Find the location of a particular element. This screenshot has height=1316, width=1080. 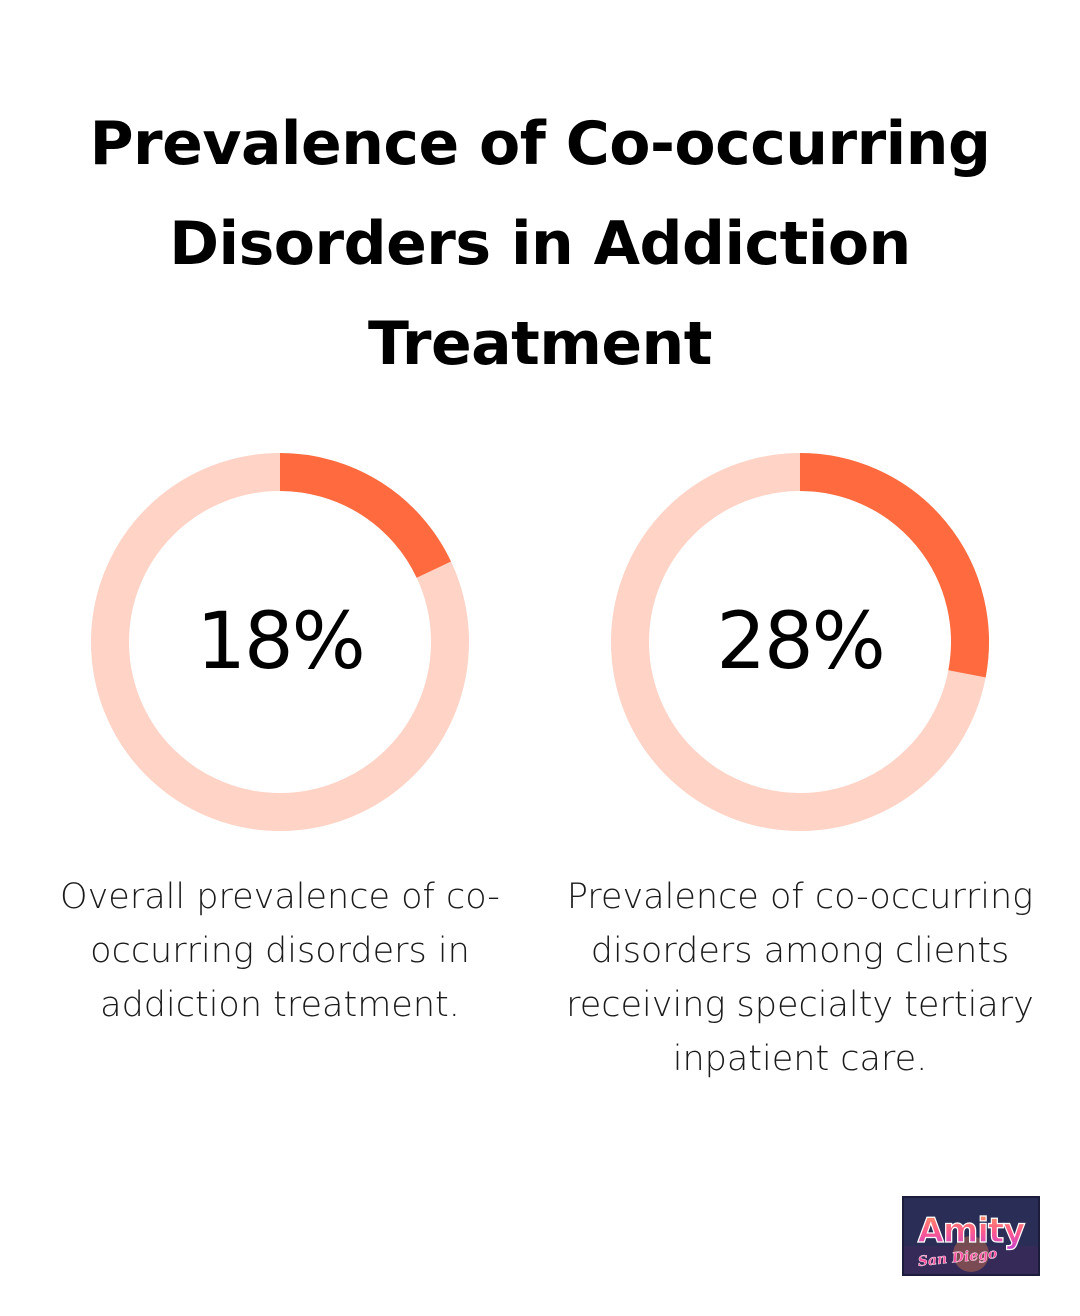

donut-chart-overall: 18% is located at coordinates (280, 642).